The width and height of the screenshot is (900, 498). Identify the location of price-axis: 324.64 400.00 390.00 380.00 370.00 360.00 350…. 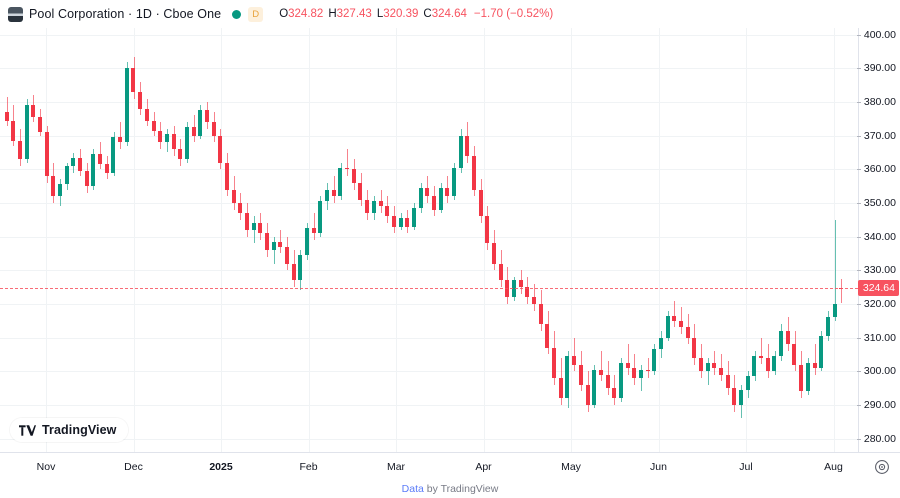
(878, 240).